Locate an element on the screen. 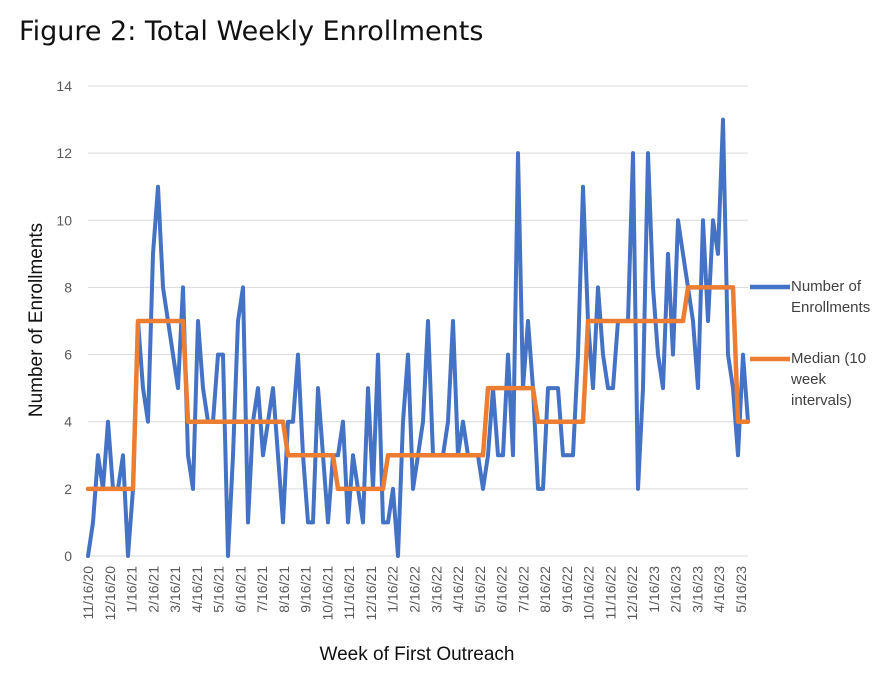  x-tick-label: 11/16/21 is located at coordinates (349, 593).